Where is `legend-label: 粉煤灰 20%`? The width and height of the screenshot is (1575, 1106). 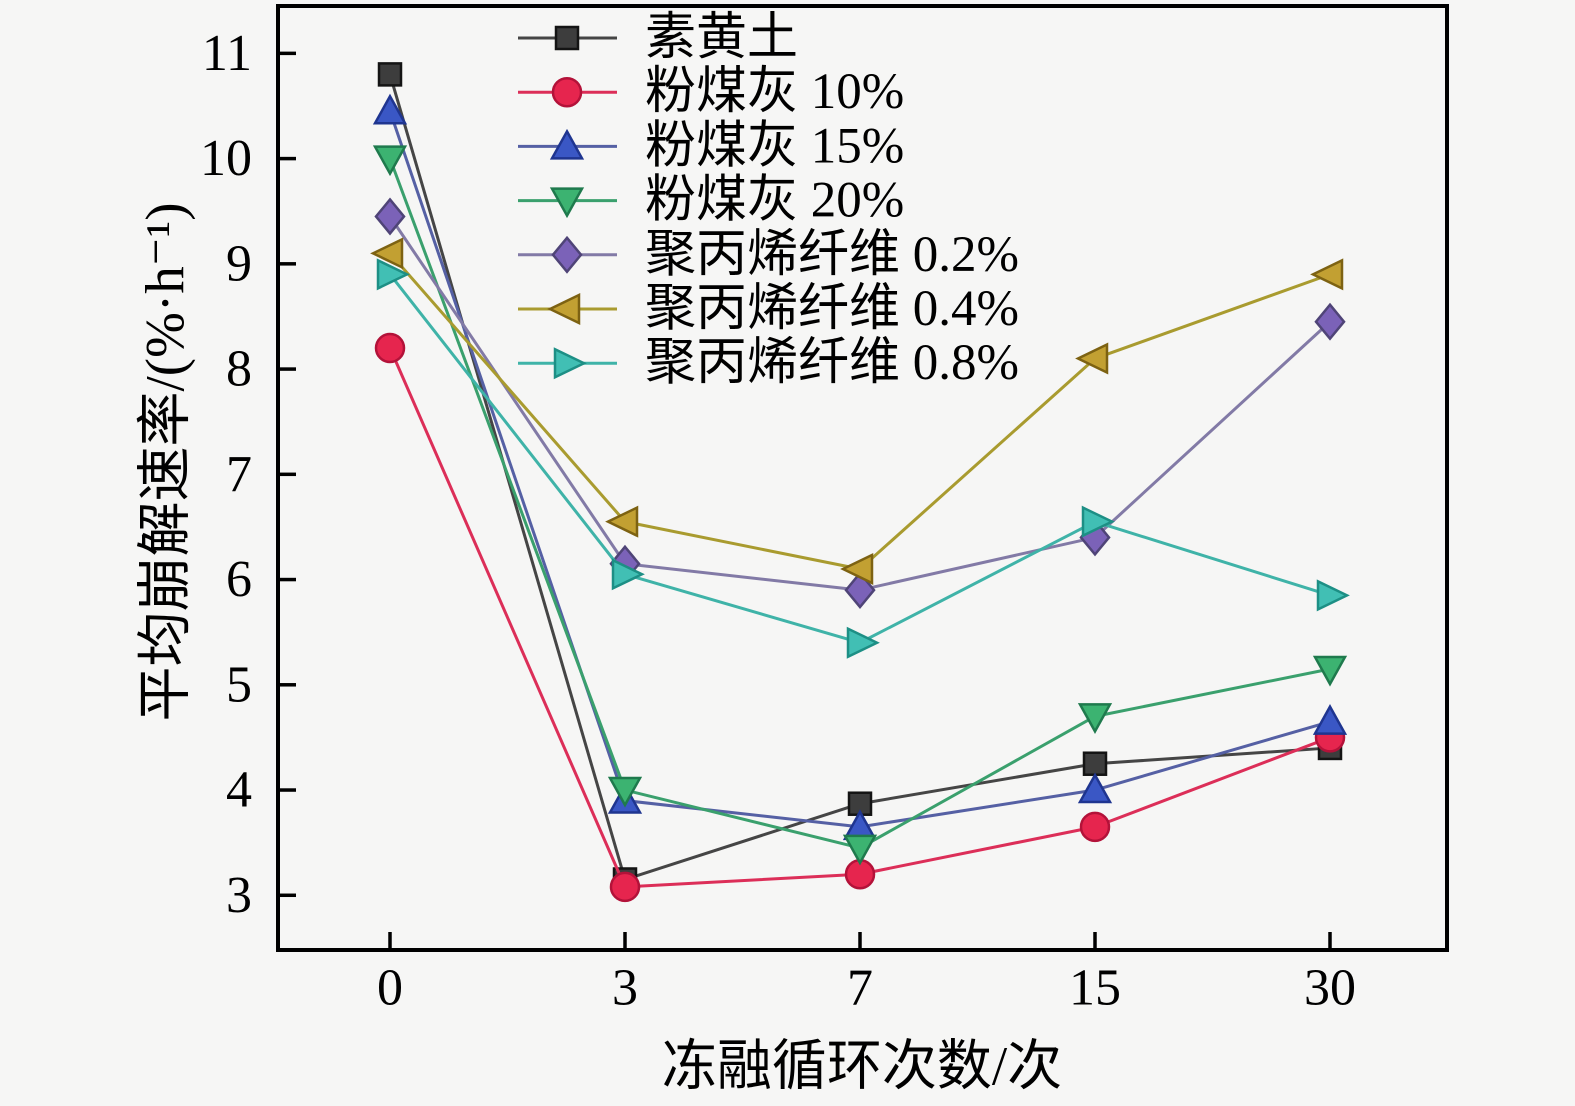
legend-label: 粉煤灰 20% is located at coordinates (774, 201).